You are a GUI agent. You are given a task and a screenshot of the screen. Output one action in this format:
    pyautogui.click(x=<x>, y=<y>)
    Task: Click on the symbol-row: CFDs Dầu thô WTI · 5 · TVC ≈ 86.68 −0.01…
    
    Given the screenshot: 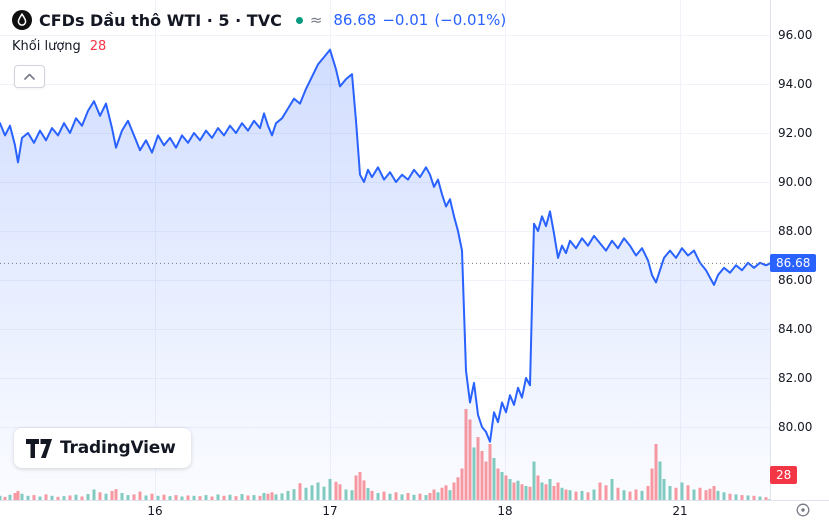 What is the action you would take?
    pyautogui.click(x=259, y=20)
    